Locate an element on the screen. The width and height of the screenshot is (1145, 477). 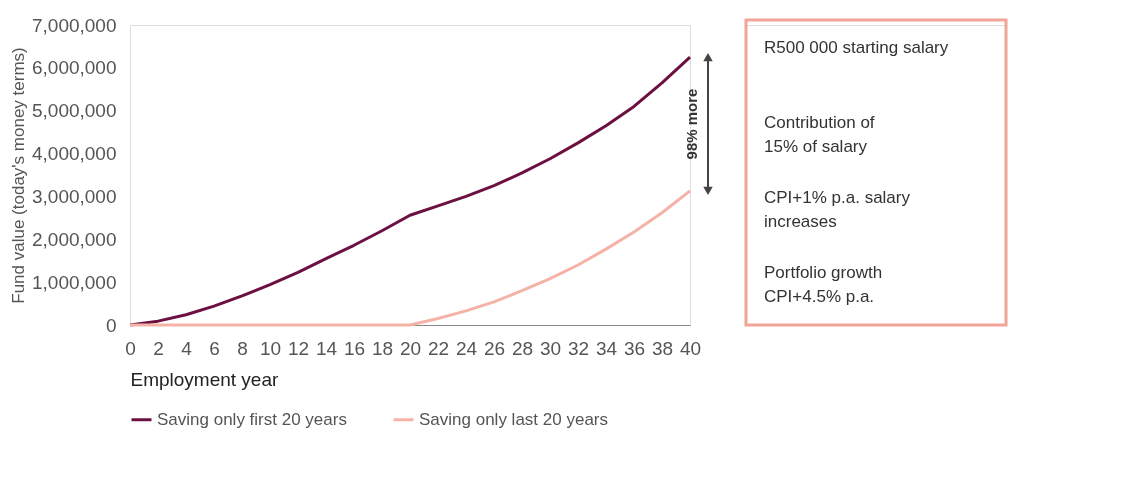
text: CPI+1% p.a. salary increases is located at coordinates (837, 209).